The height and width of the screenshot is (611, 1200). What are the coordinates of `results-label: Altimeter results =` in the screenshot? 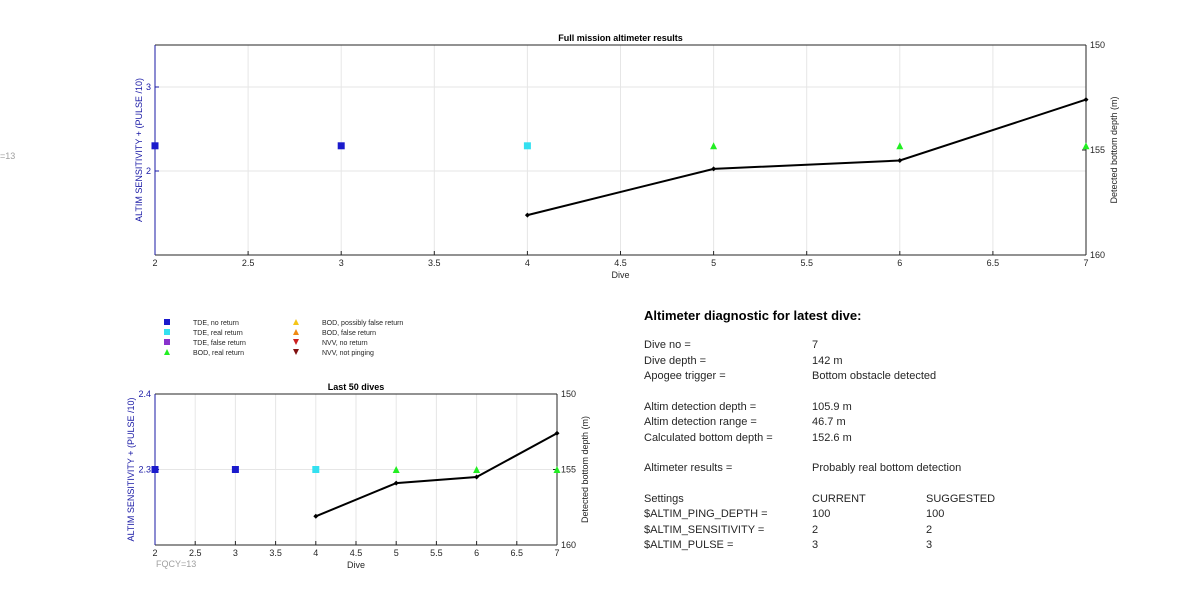 It's located at (688, 468).